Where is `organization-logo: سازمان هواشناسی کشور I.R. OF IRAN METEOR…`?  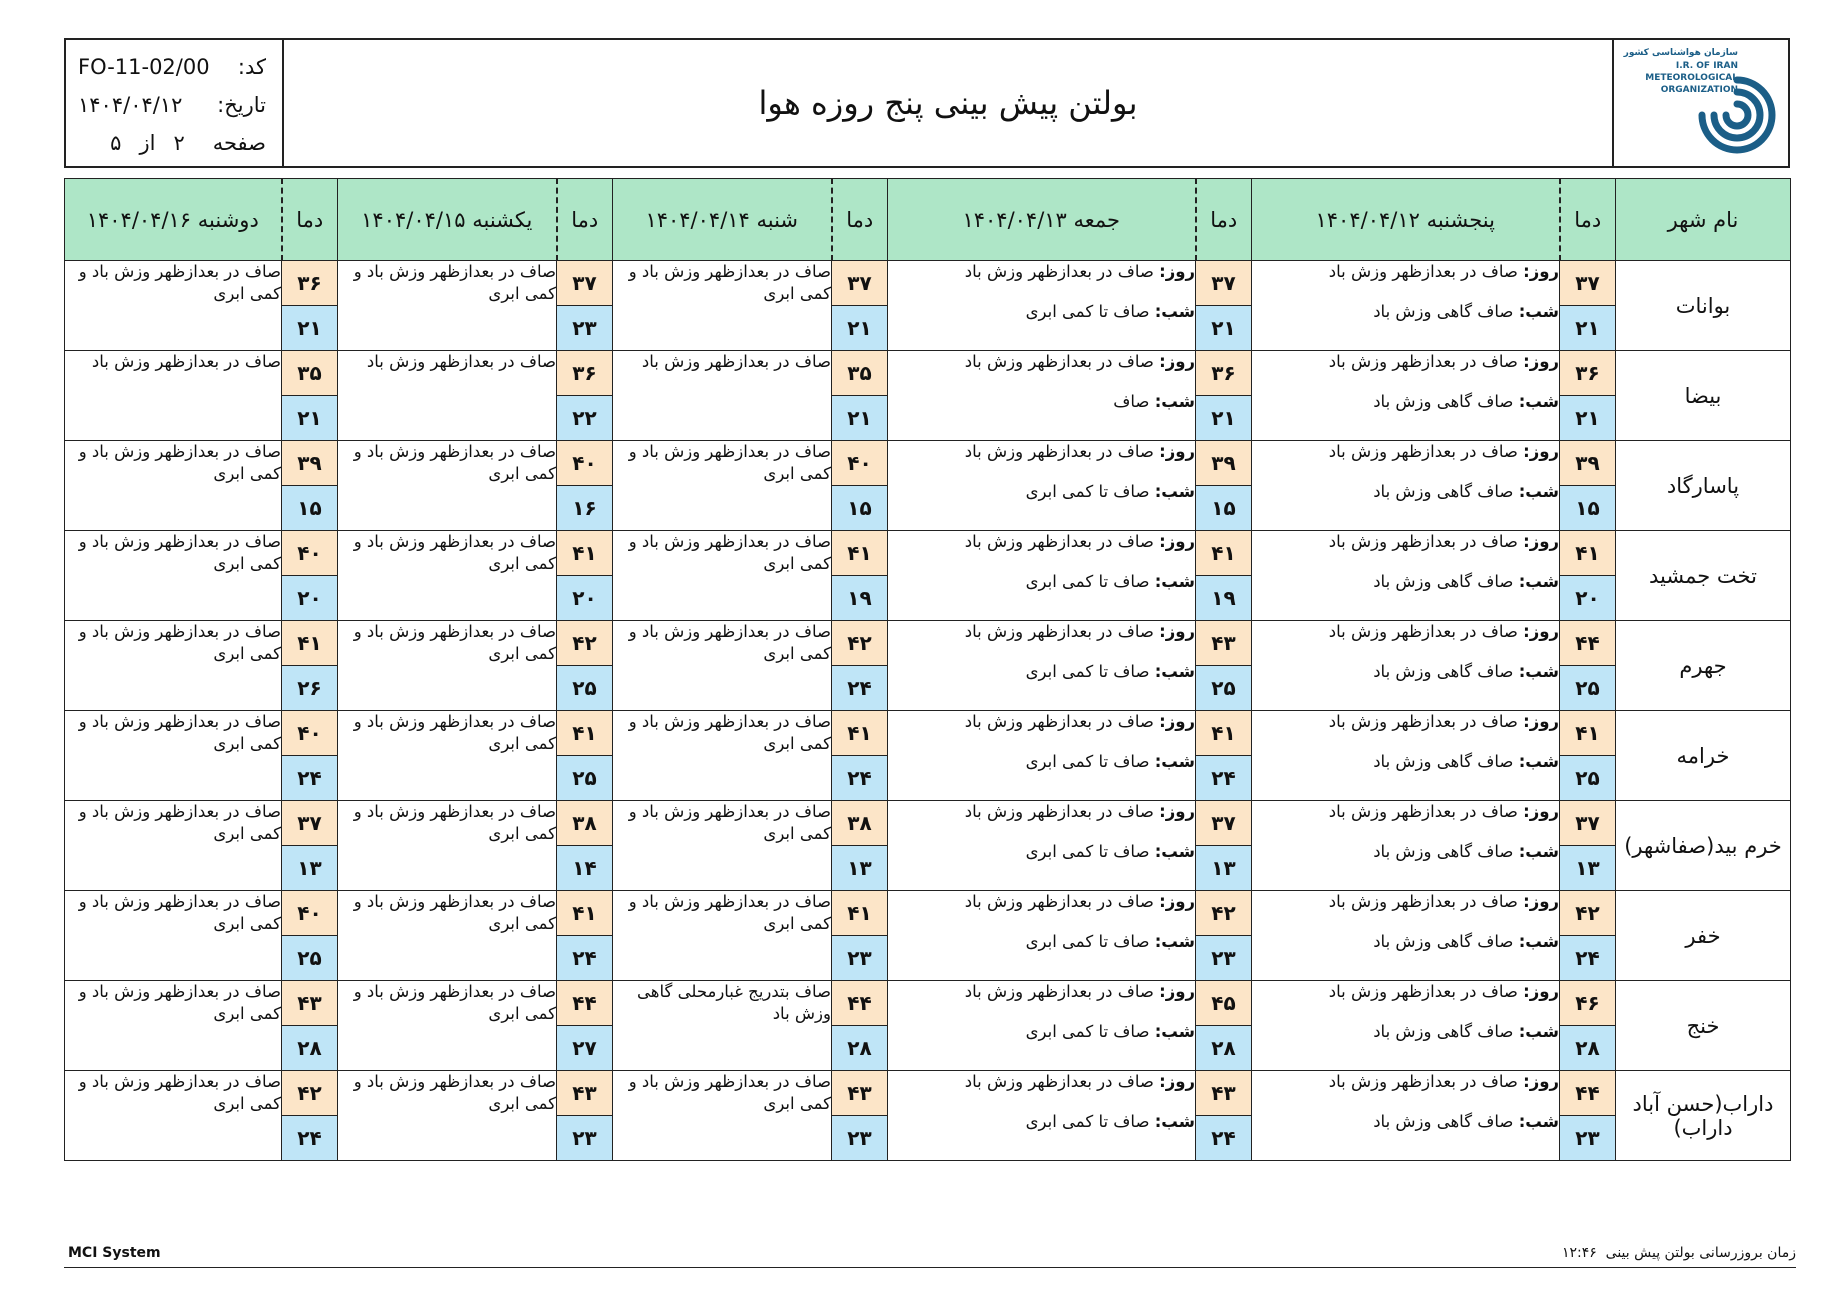
organization-logo: سازمان هواشناسی کشور I.R. OF IRAN METEOR… is located at coordinates (1700, 103).